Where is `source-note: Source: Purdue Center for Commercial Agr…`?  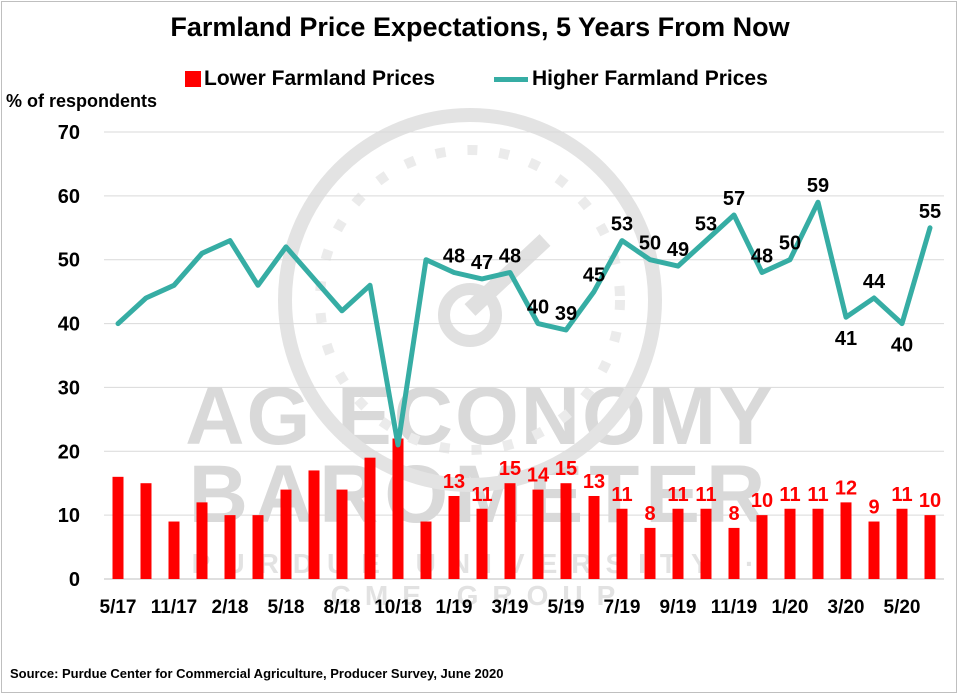
source-note: Source: Purdue Center for Commercial Agr… is located at coordinates (257, 673).